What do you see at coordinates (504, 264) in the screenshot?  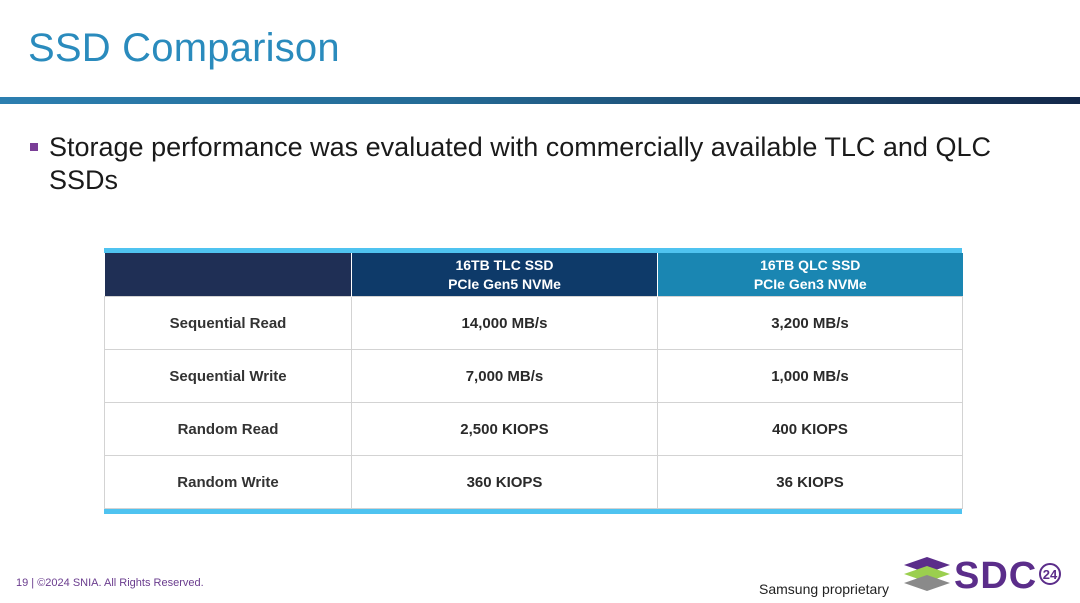 I see `header-tlc-line1: 16TB TLC SSD` at bounding box center [504, 264].